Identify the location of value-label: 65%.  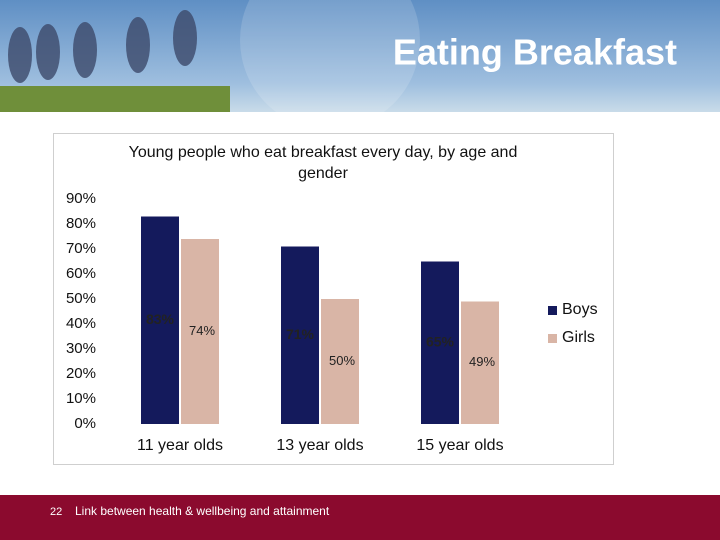
(440, 341).